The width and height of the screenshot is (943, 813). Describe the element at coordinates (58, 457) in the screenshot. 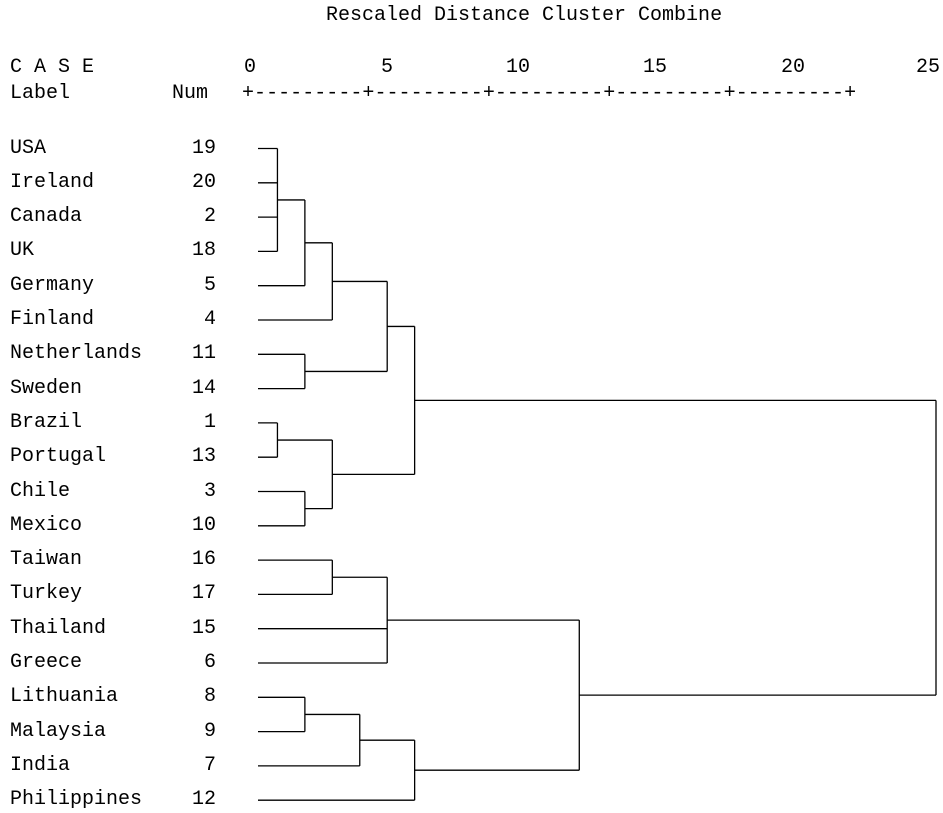

I see `case-label: Portugal` at that location.